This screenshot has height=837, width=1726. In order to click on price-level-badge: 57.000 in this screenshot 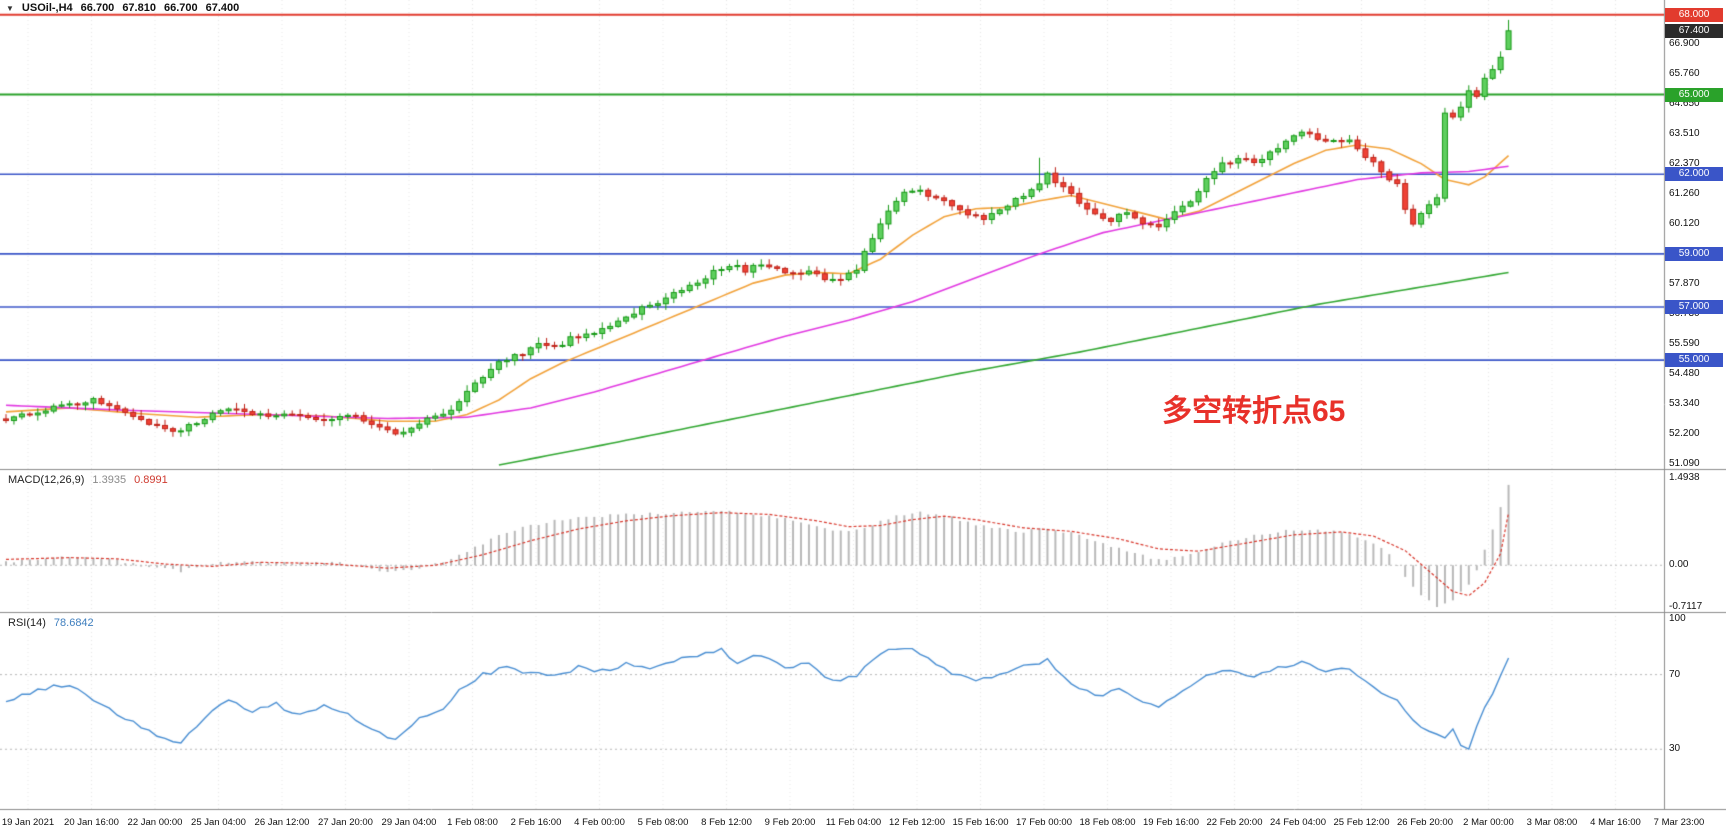, I will do `click(1694, 307)`.